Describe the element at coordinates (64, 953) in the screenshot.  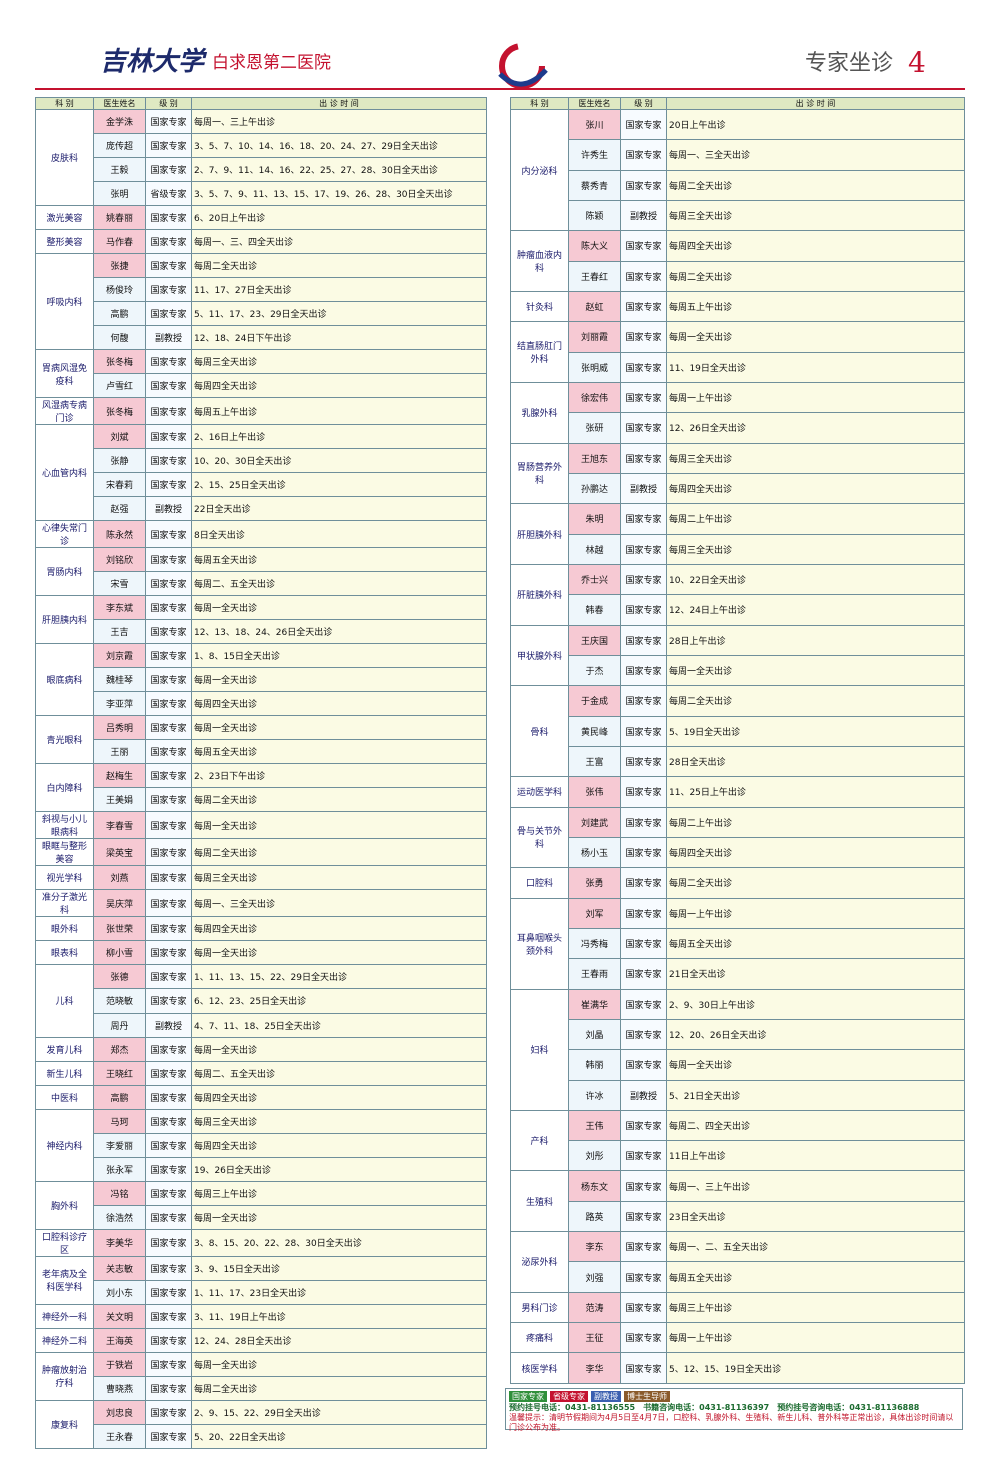
I see `department: 眼表科` at that location.